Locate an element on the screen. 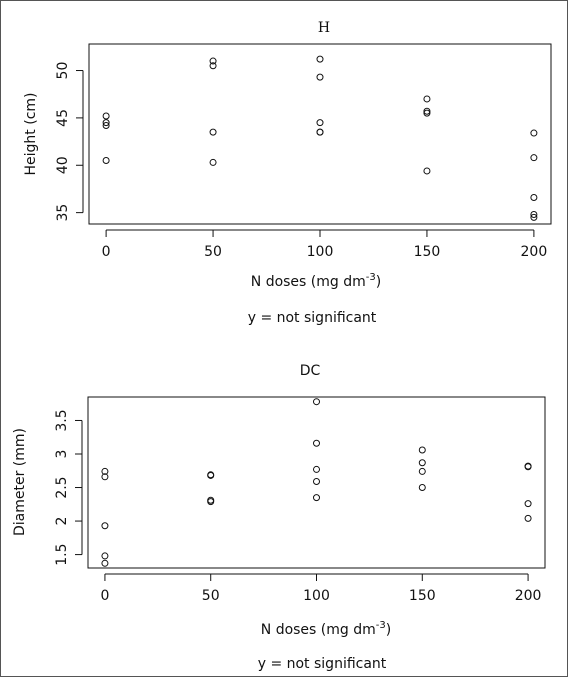 The image size is (568, 677). x-axis-label-height-tail: ) is located at coordinates (378, 282).